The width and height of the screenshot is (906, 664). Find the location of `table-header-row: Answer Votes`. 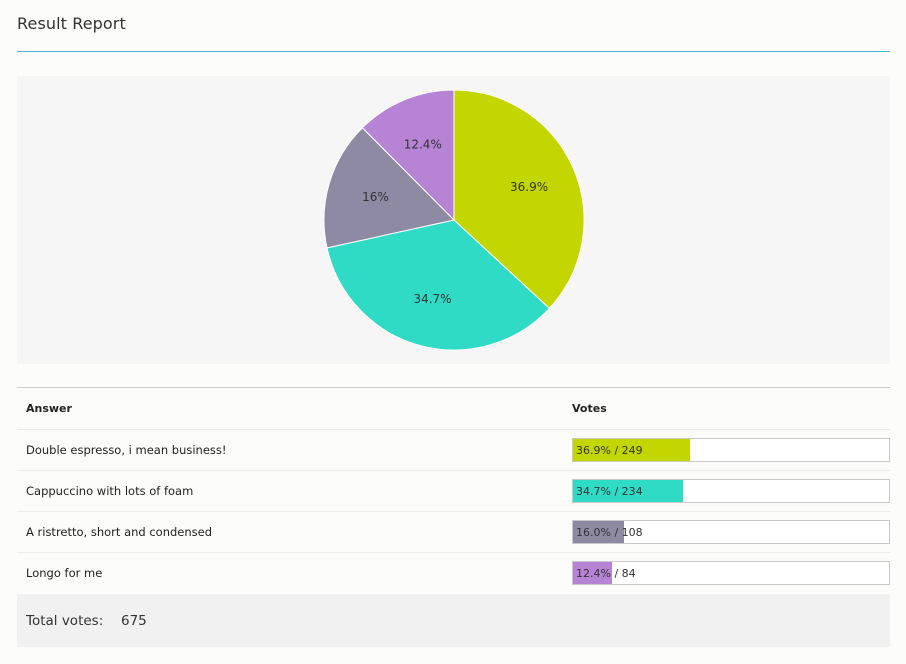

table-header-row: Answer Votes is located at coordinates (453, 408).